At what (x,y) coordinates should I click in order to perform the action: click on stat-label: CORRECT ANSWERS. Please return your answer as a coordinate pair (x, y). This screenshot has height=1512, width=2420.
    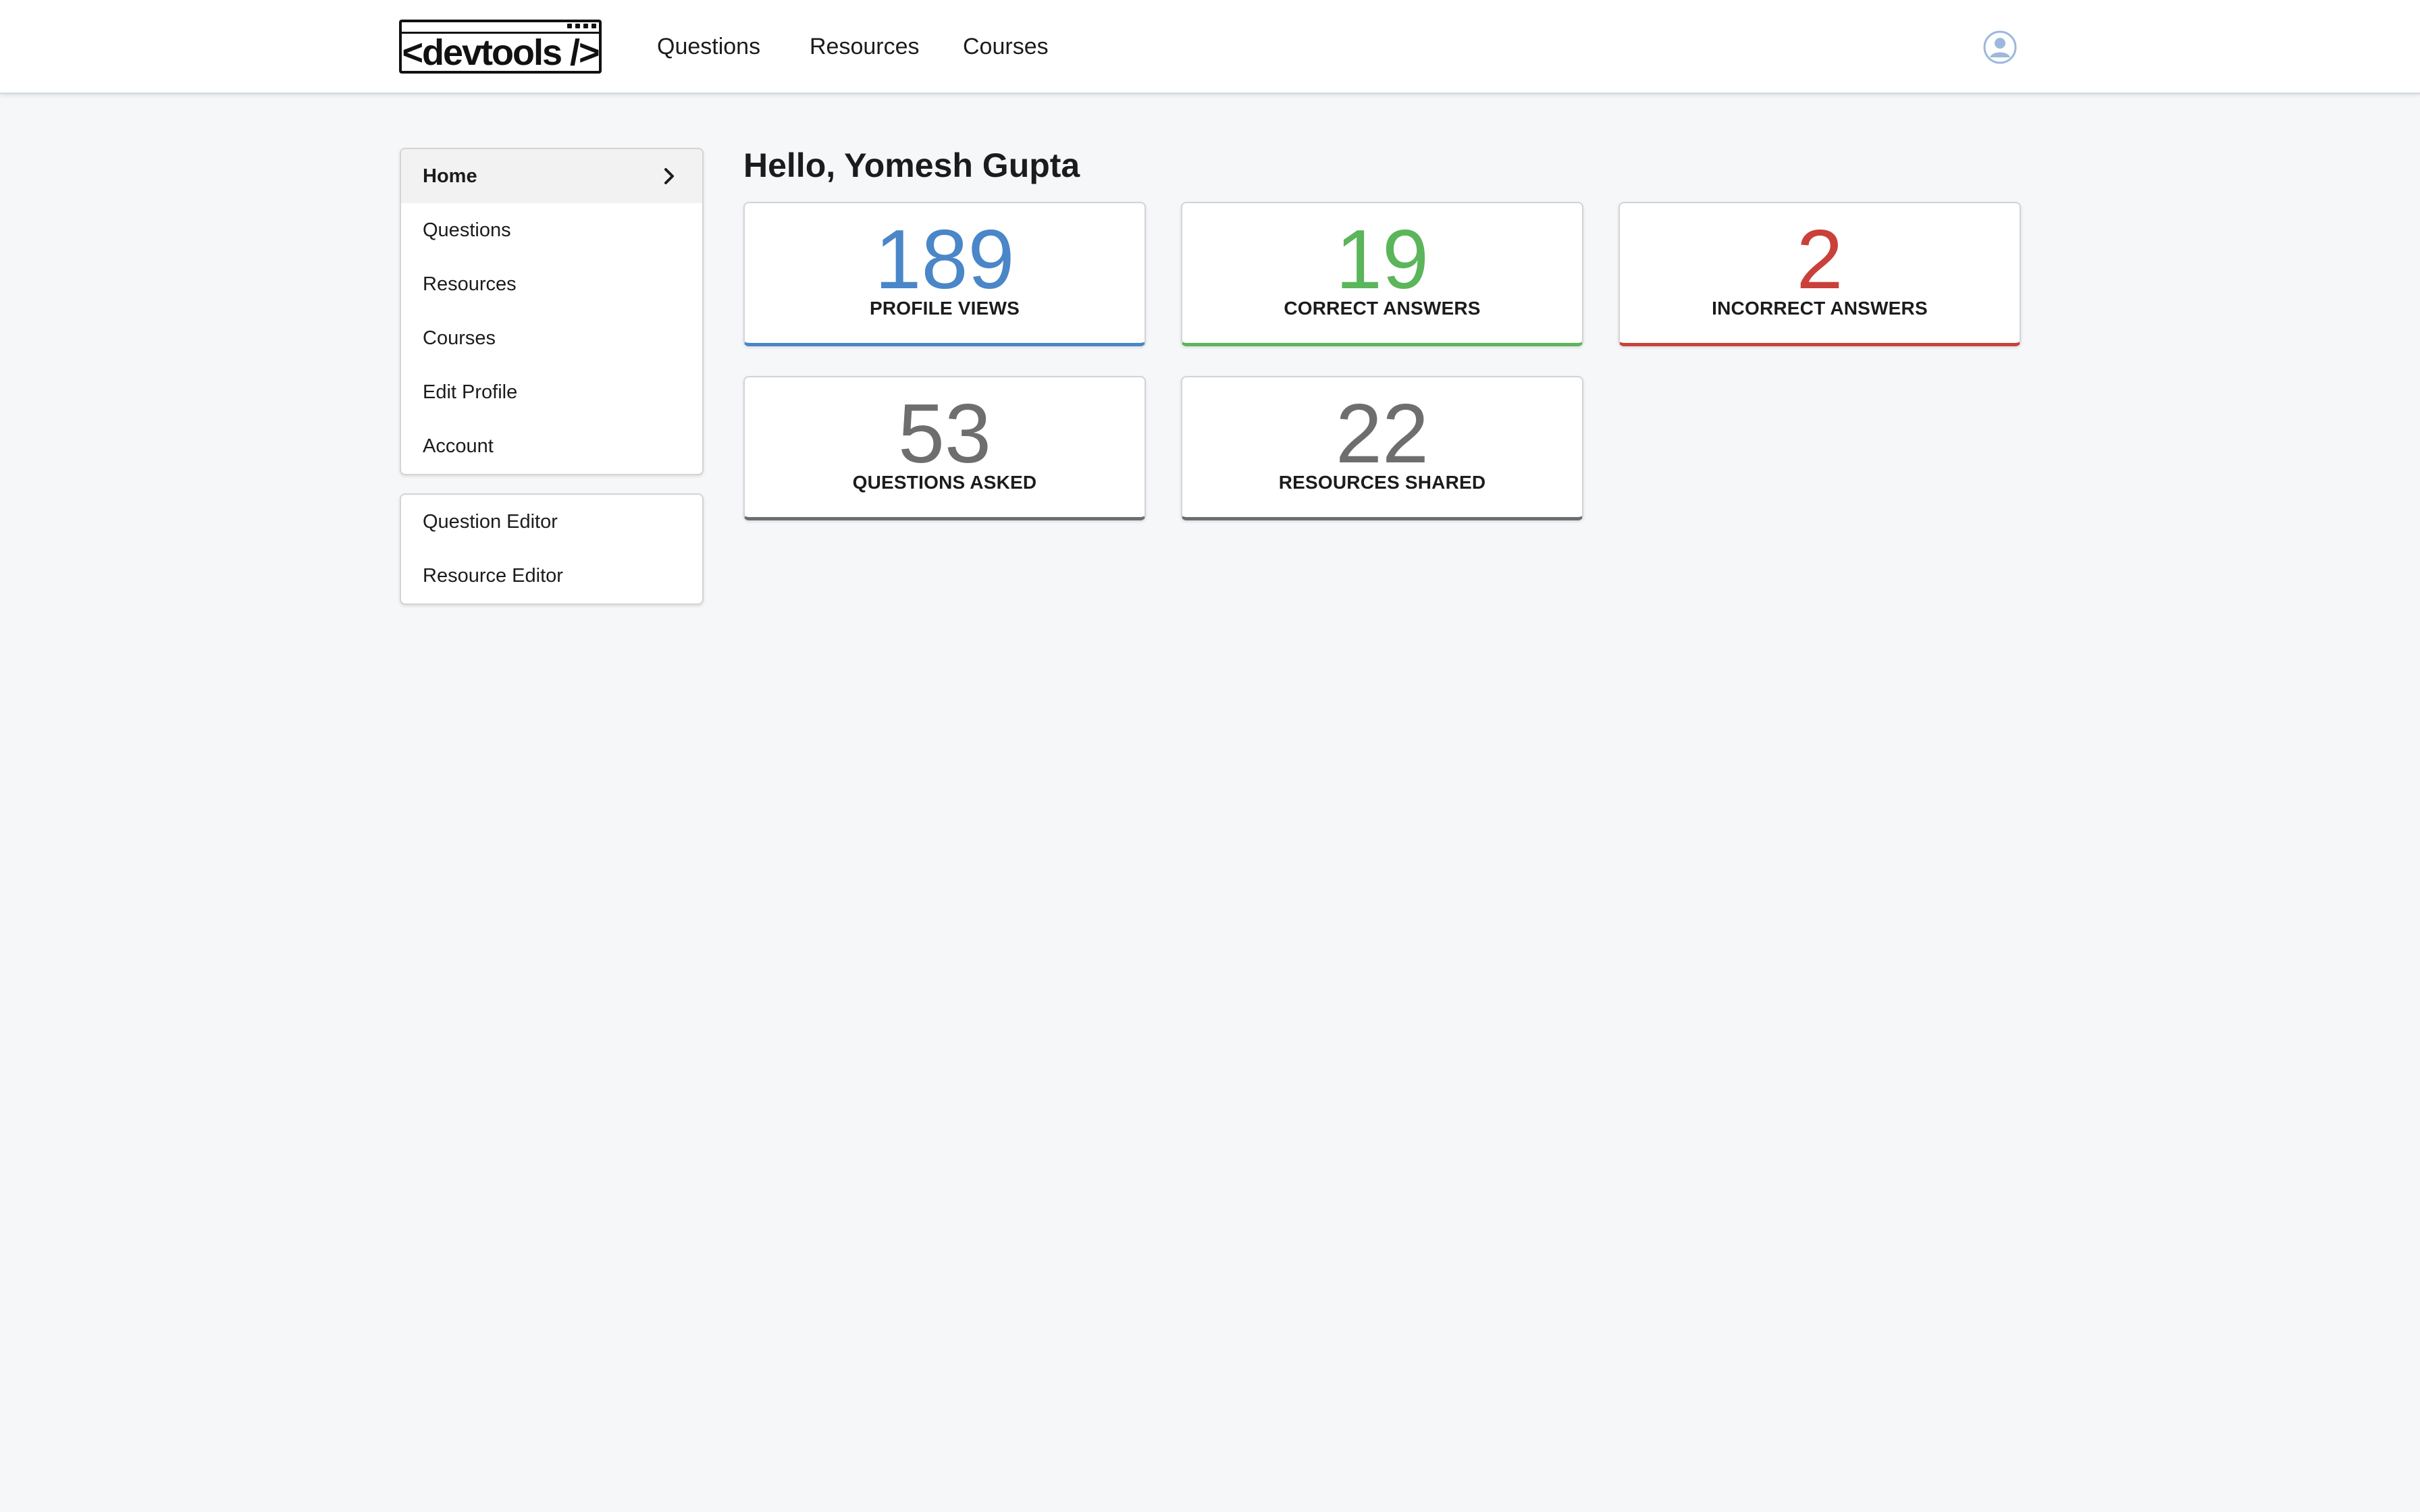
    Looking at the image, I should click on (1382, 308).